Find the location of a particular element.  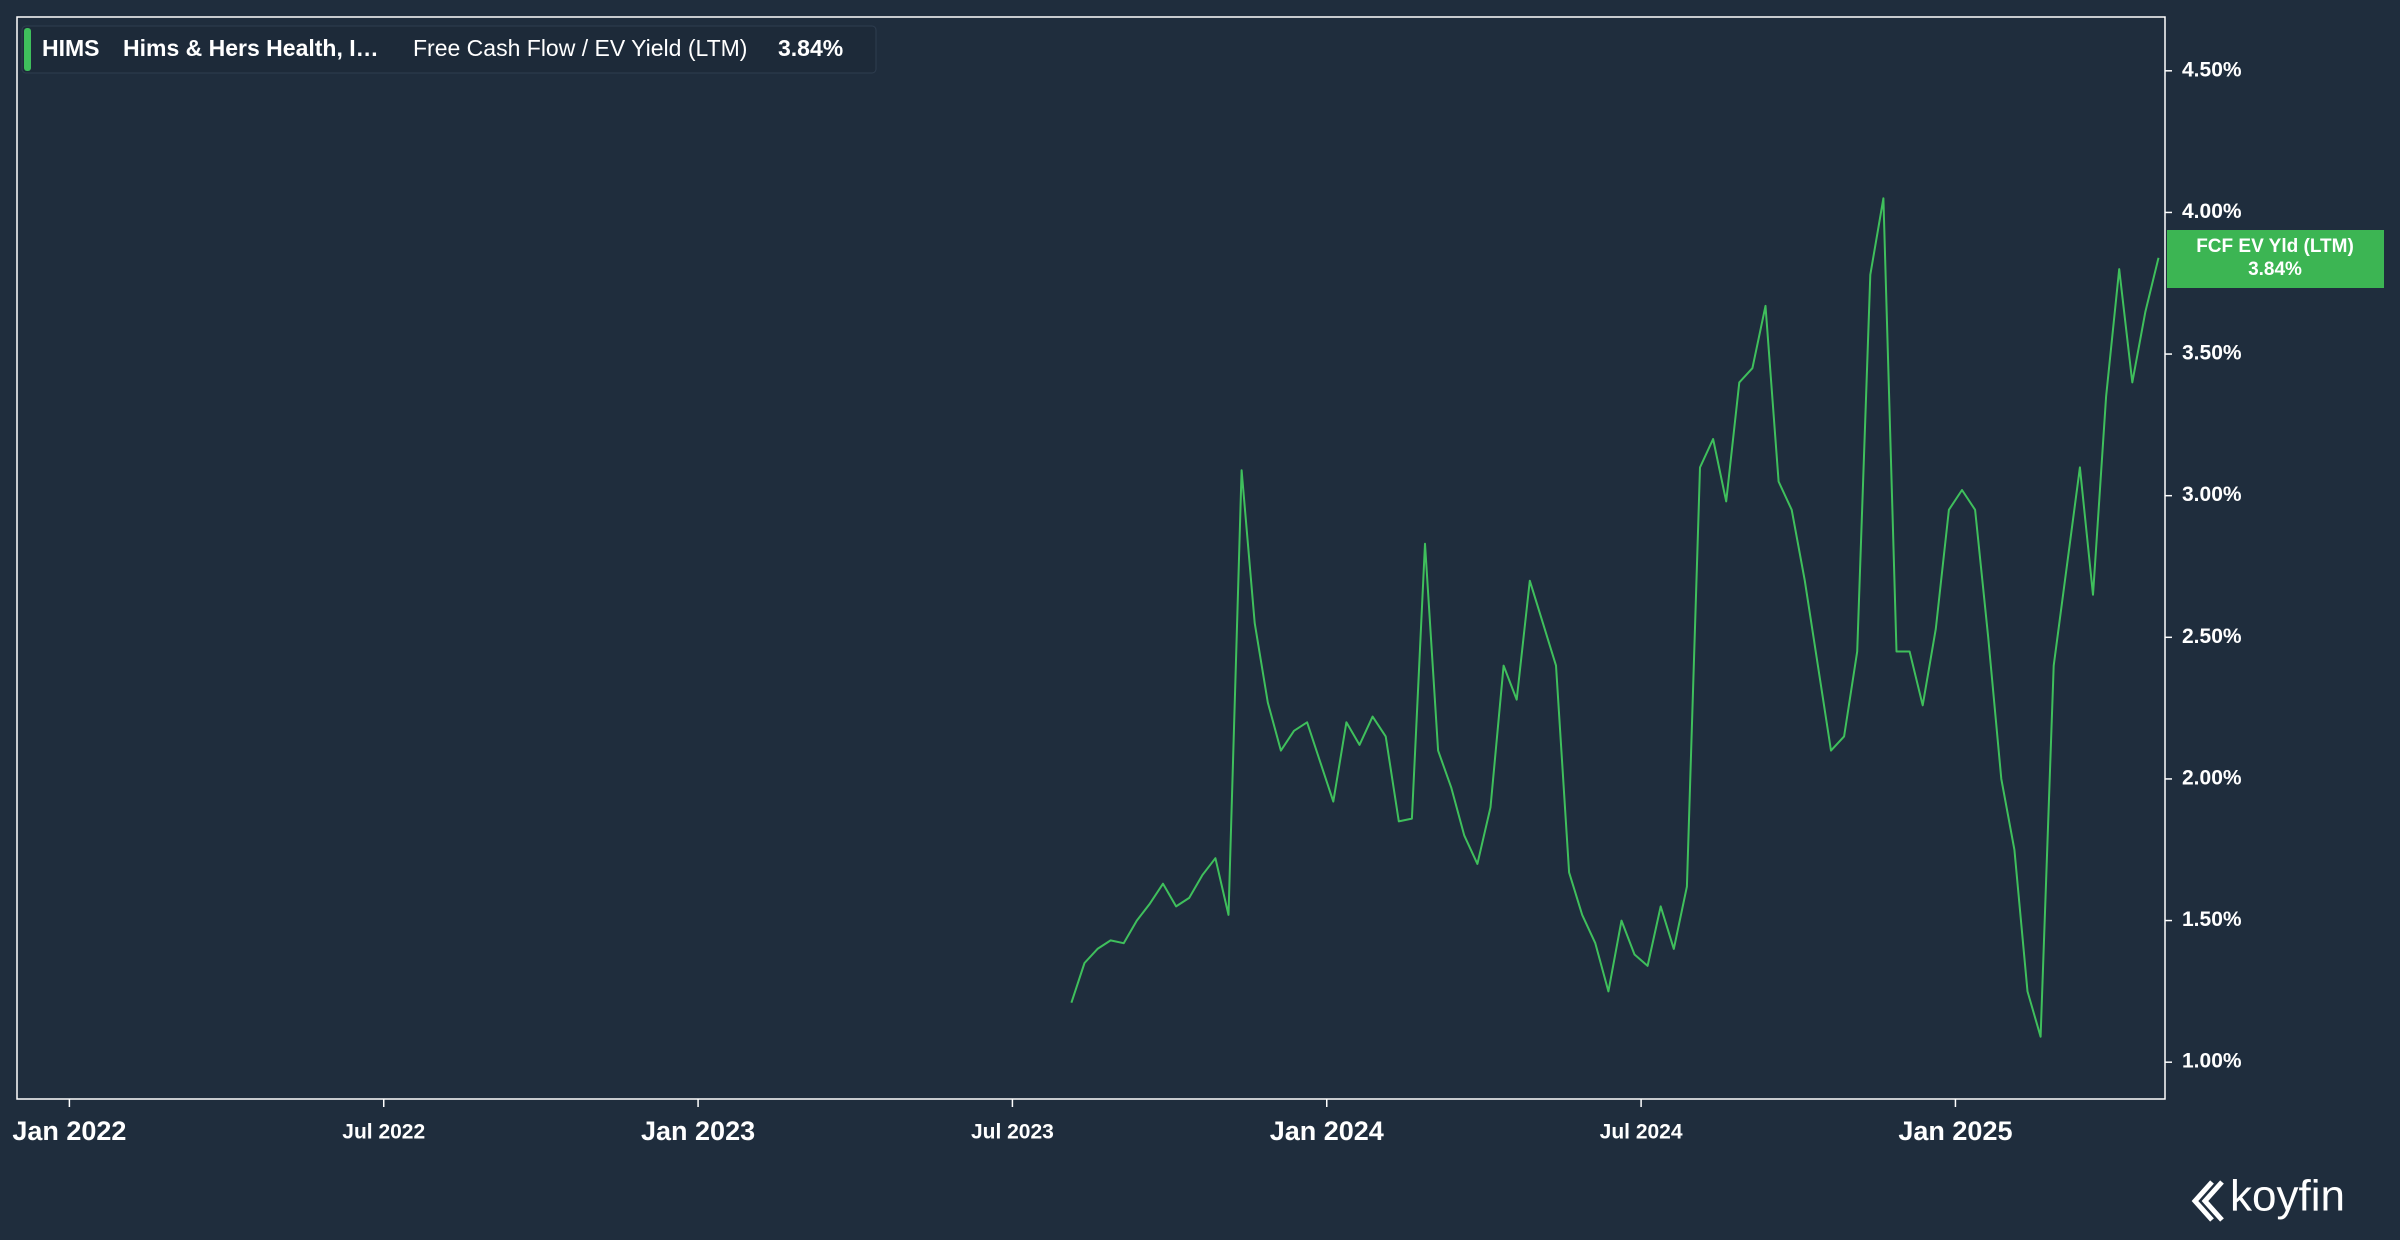

legend-value: 3.84% is located at coordinates (810, 48).